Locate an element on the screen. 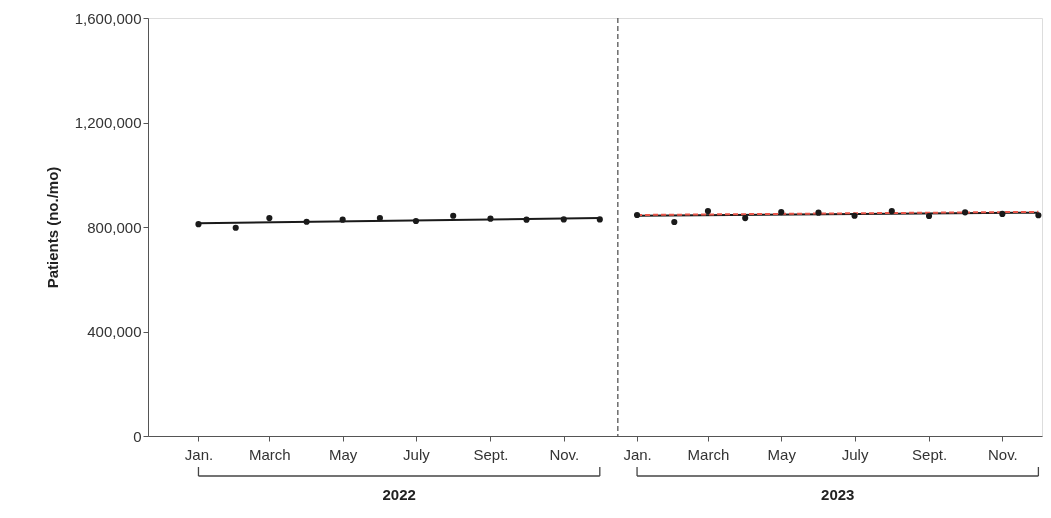 Image resolution: width=1051 pixels, height=518 pixels. y-tick-label: 1,600,000 is located at coordinates (108, 18).